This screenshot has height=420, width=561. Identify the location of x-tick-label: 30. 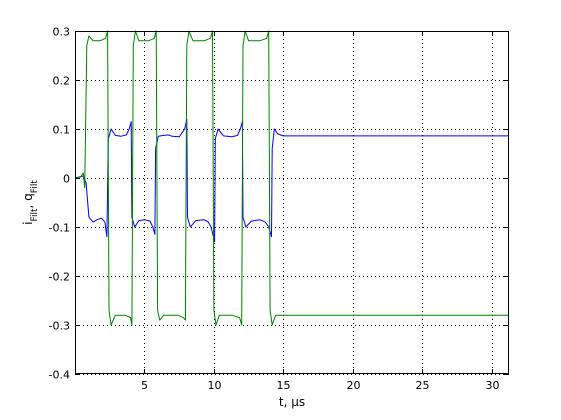
(493, 385).